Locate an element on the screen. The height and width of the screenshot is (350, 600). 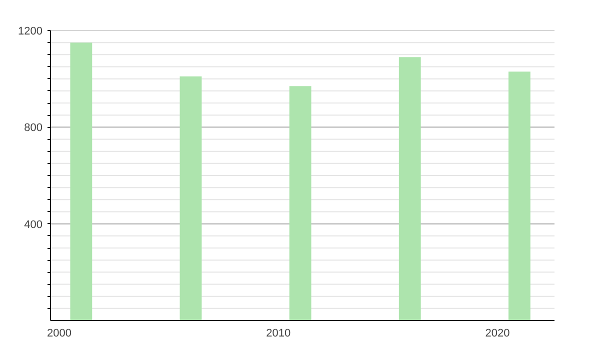
y-tick-label: 800 is located at coordinates (33, 128).